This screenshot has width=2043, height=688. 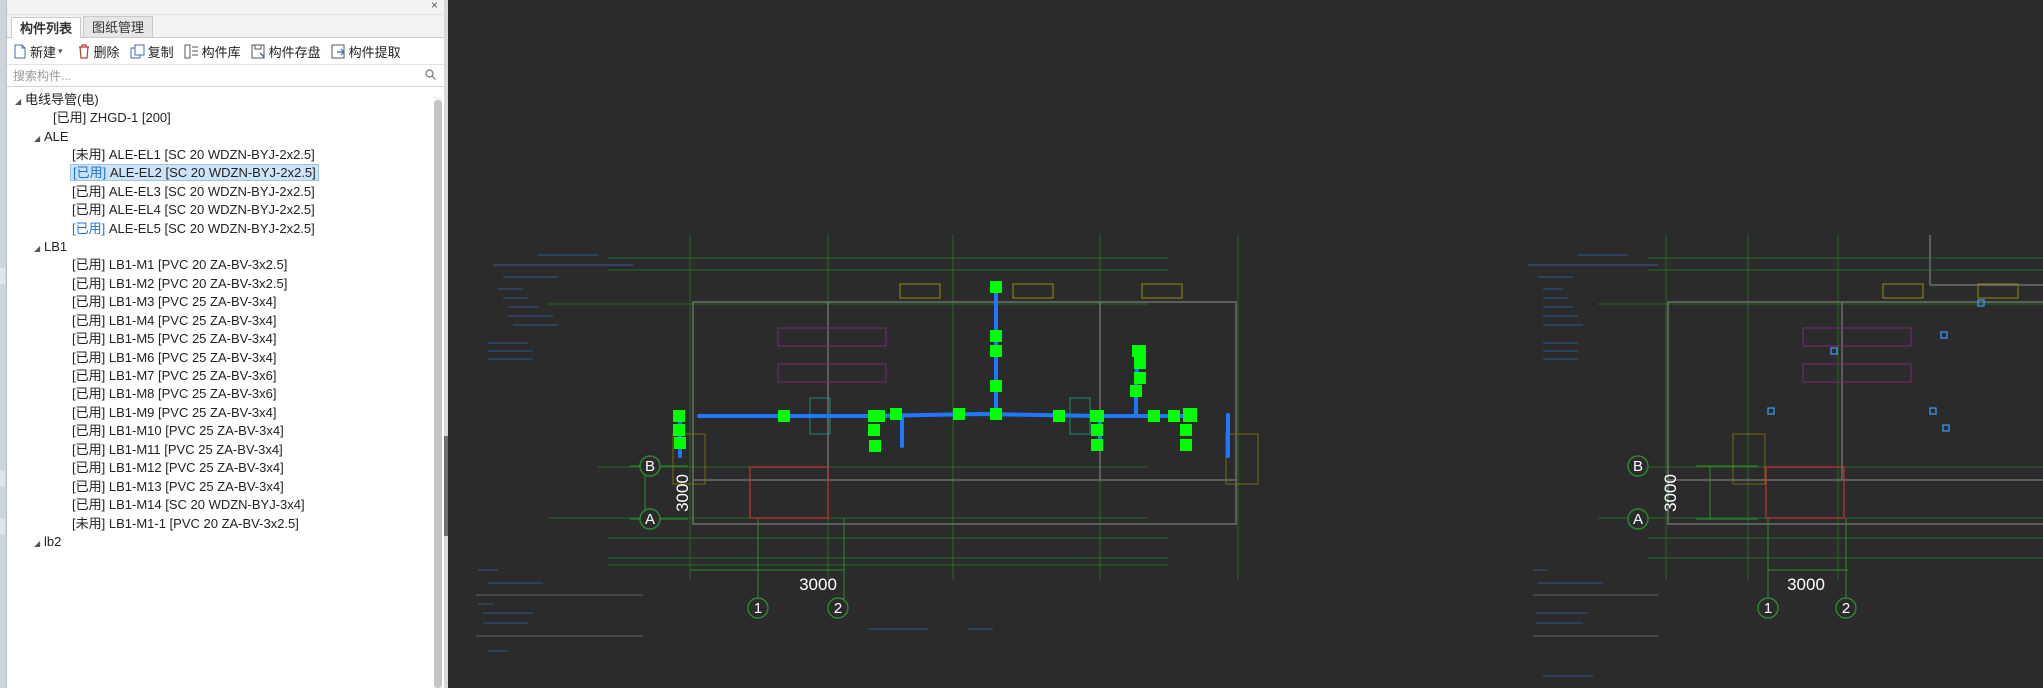 What do you see at coordinates (56, 136) in the screenshot?
I see `group-label: ALE` at bounding box center [56, 136].